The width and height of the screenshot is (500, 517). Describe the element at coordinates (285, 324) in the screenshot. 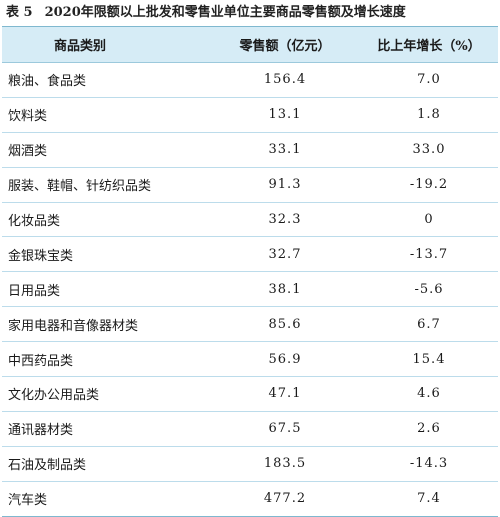

I see `cell-sales: 85.6` at that location.